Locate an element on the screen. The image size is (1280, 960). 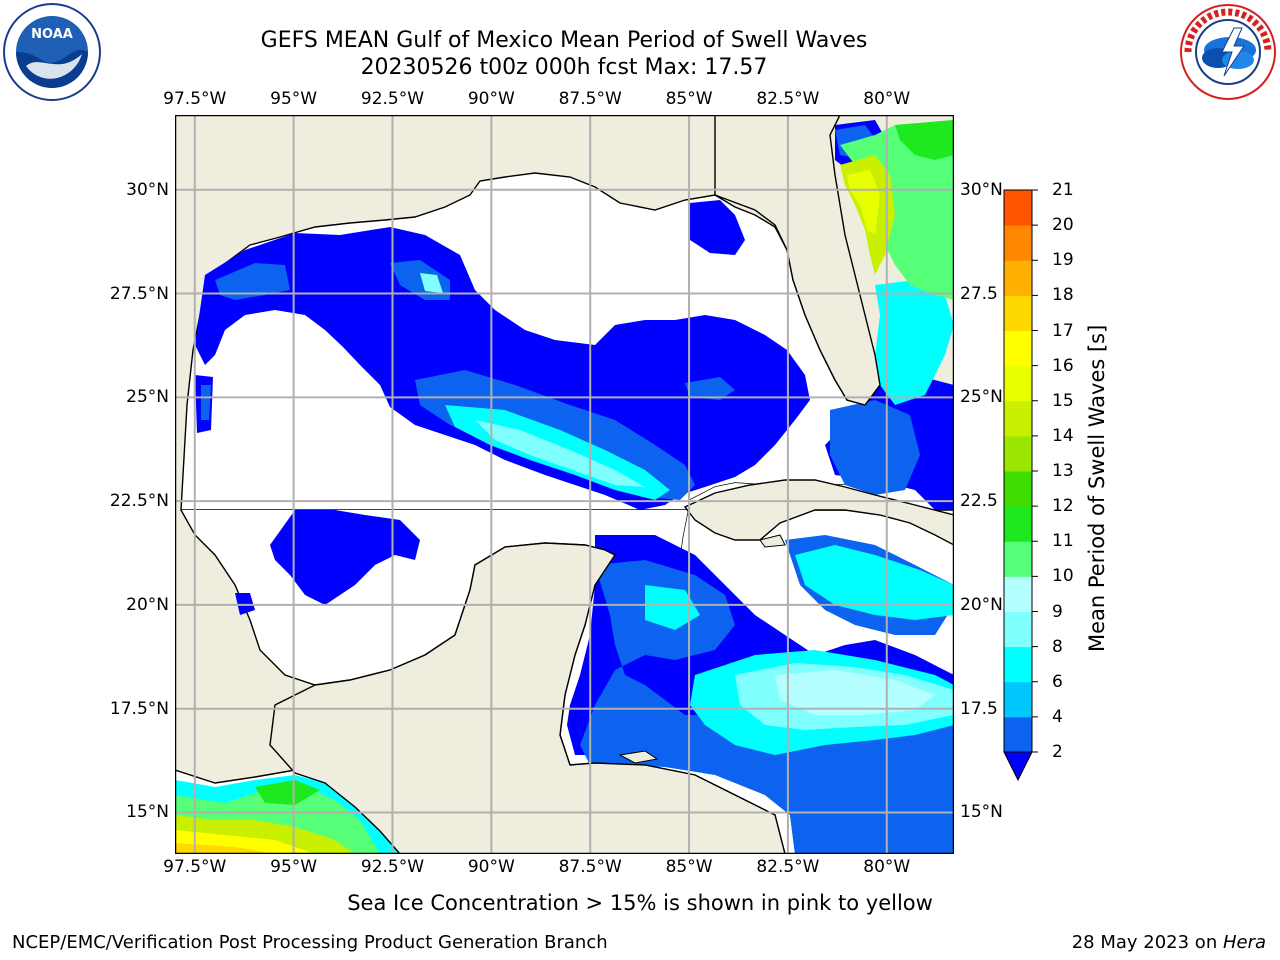
colorbar-tick-label: 19 is located at coordinates (1063, 260).